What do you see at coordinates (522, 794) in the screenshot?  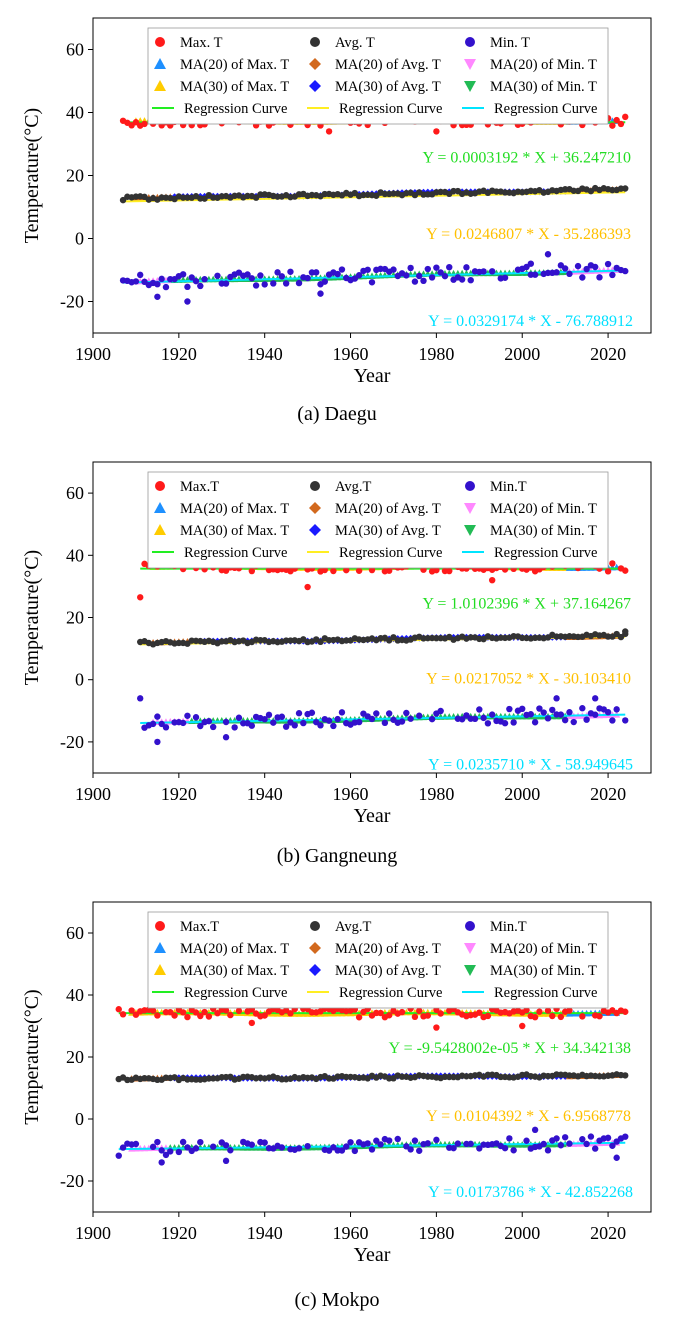 I see `x-tick-label: 2000` at bounding box center [522, 794].